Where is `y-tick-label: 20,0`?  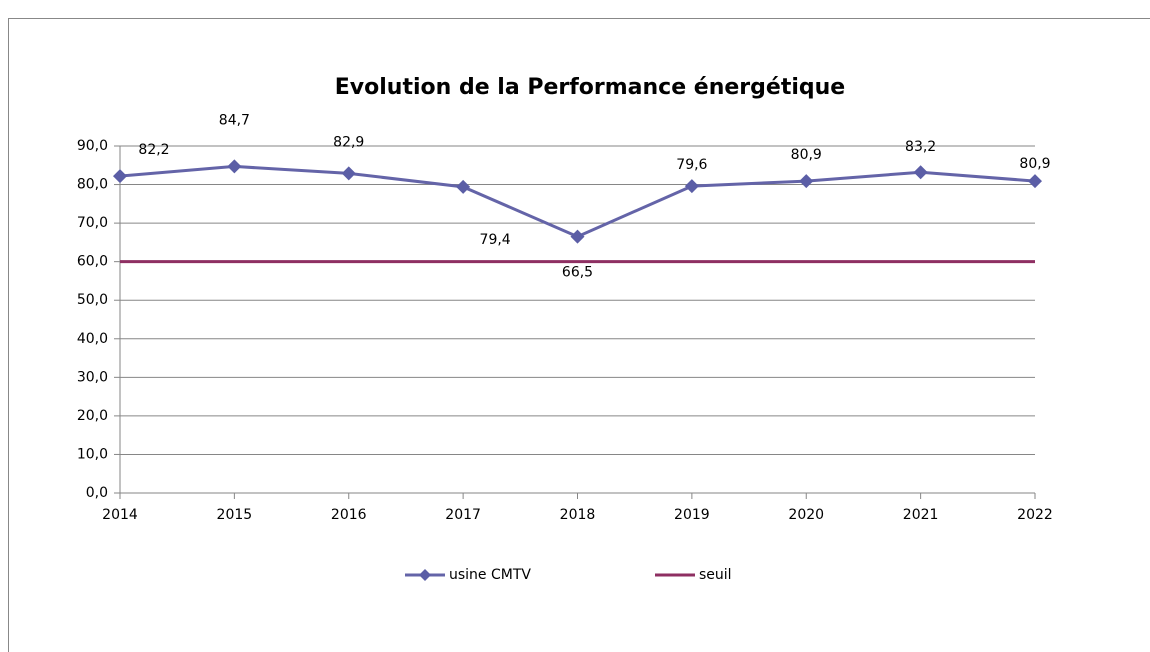
y-tick-label: 20,0 is located at coordinates (92, 416).